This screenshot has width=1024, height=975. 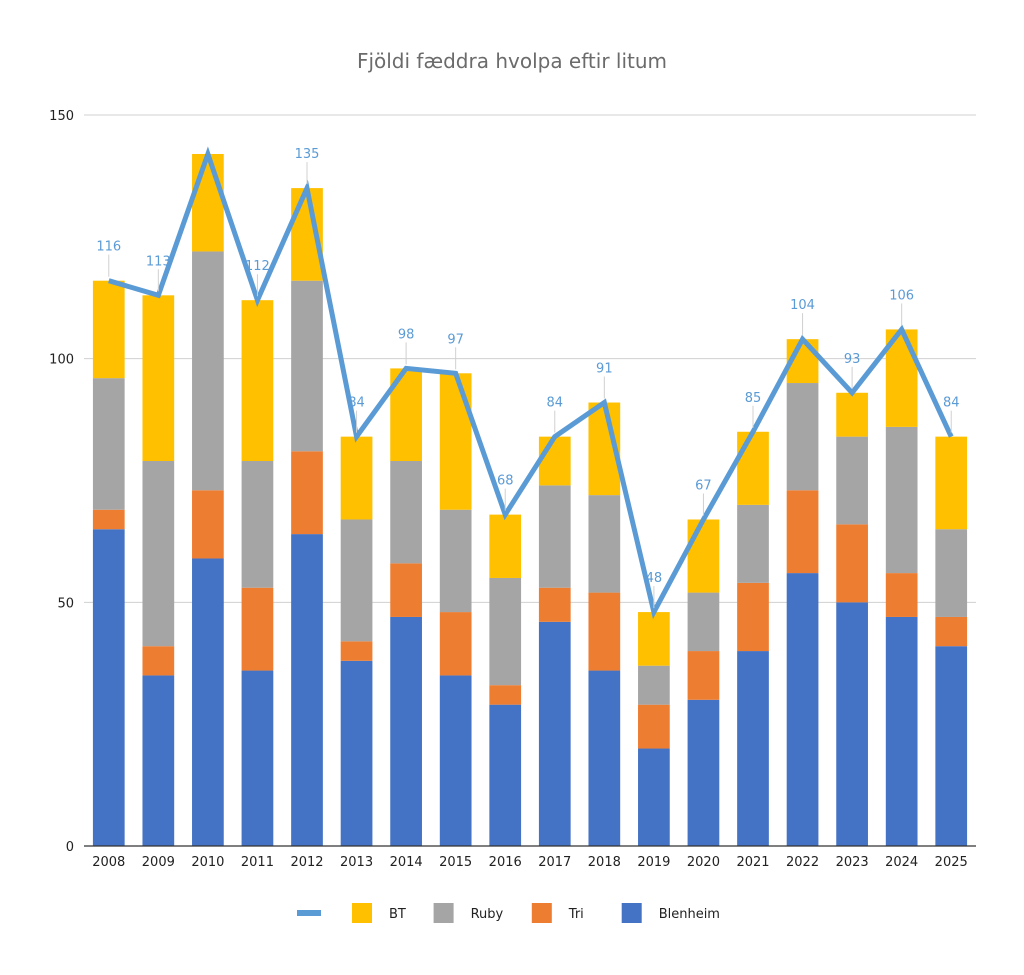 I want to click on x-tick-label: 2017, so click(x=554, y=862).